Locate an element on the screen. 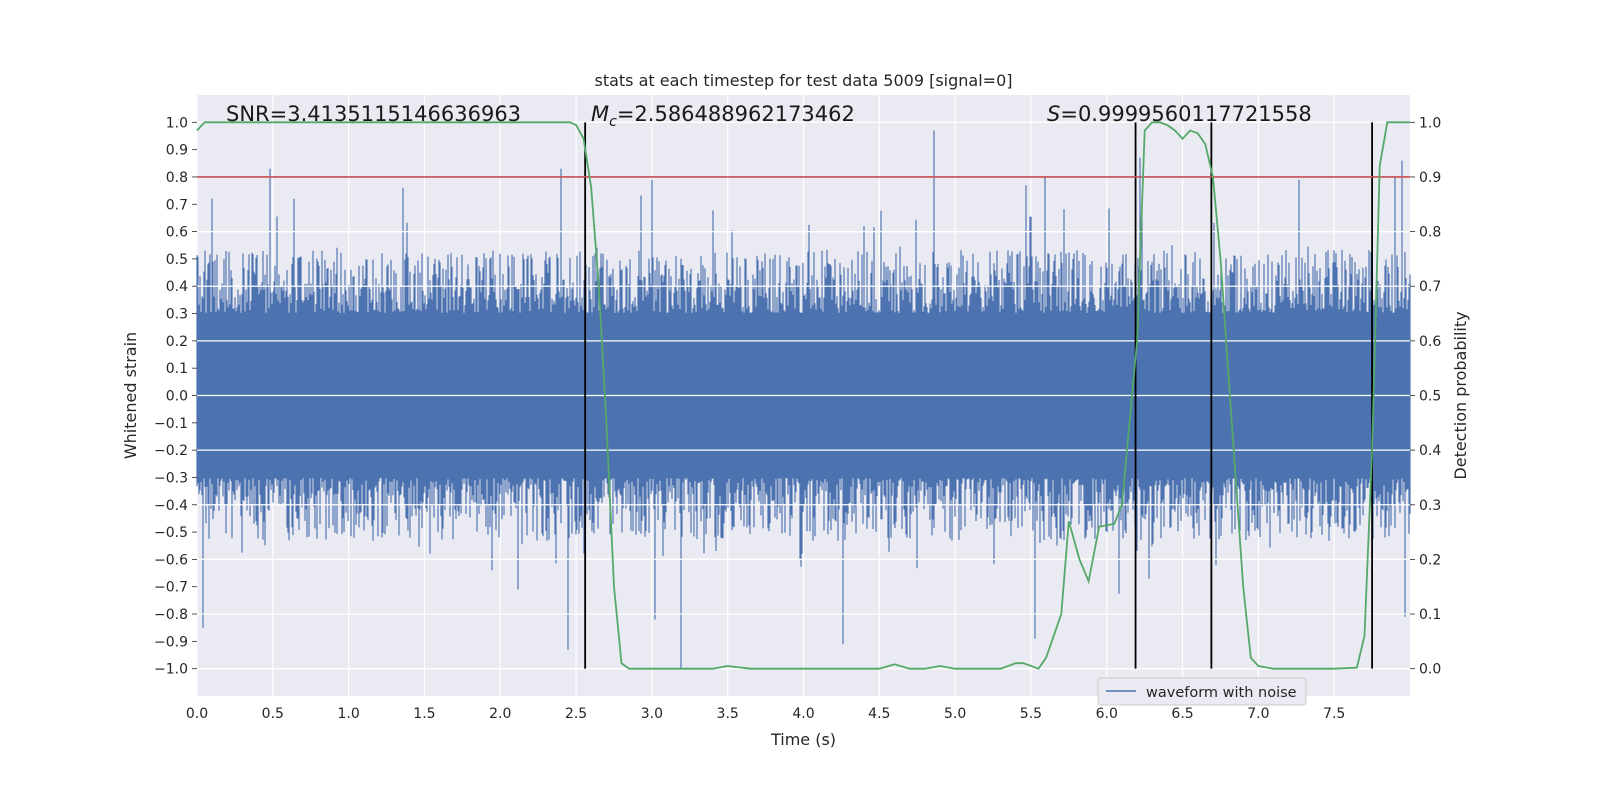 The height and width of the screenshot is (800, 1600). y-right-tick-label: 0.3 is located at coordinates (1430, 506).